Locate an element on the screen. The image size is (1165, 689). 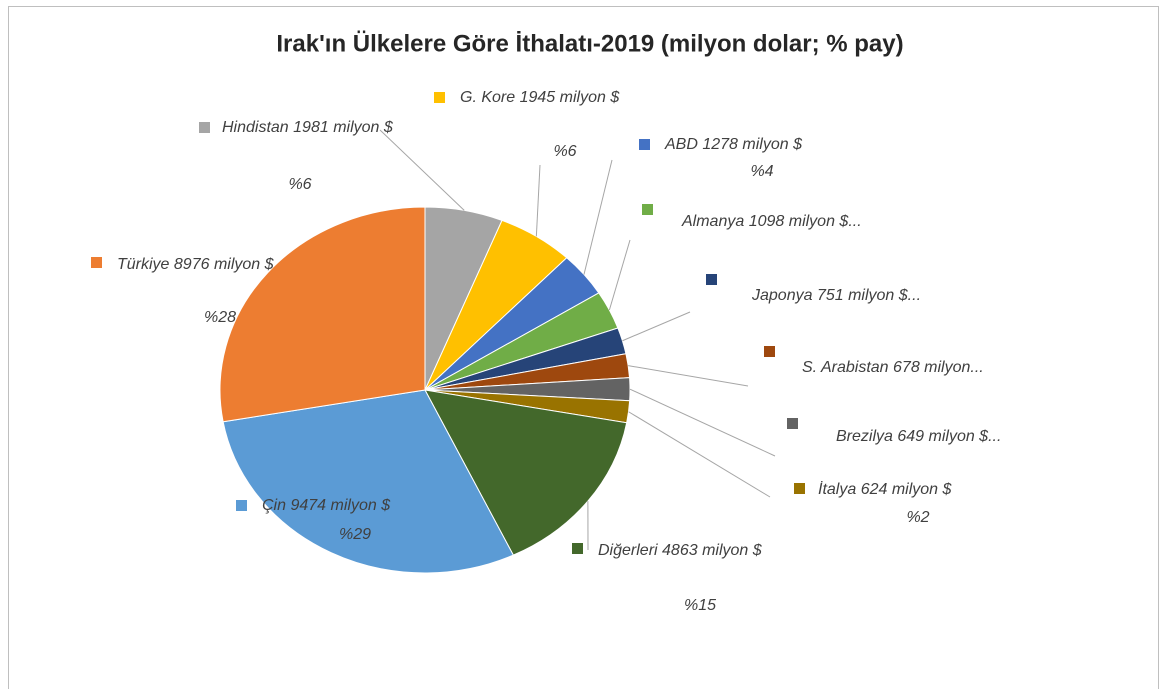
data-label: Diğerleri 4863 milyon $ is located at coordinates (680, 550).